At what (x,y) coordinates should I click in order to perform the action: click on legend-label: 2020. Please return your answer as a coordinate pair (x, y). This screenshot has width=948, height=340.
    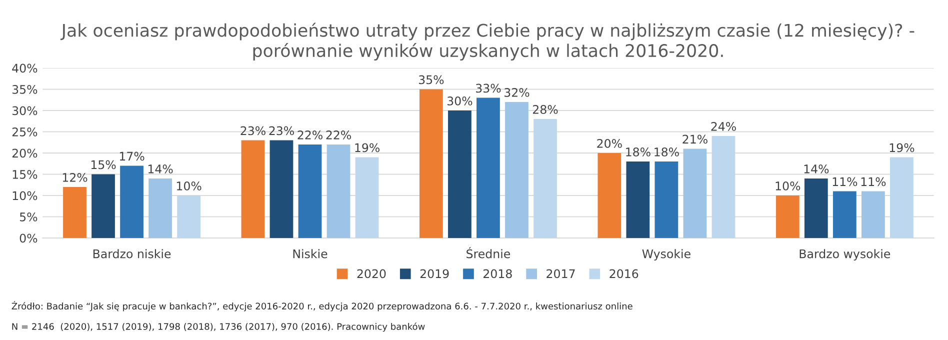
    Looking at the image, I should click on (371, 273).